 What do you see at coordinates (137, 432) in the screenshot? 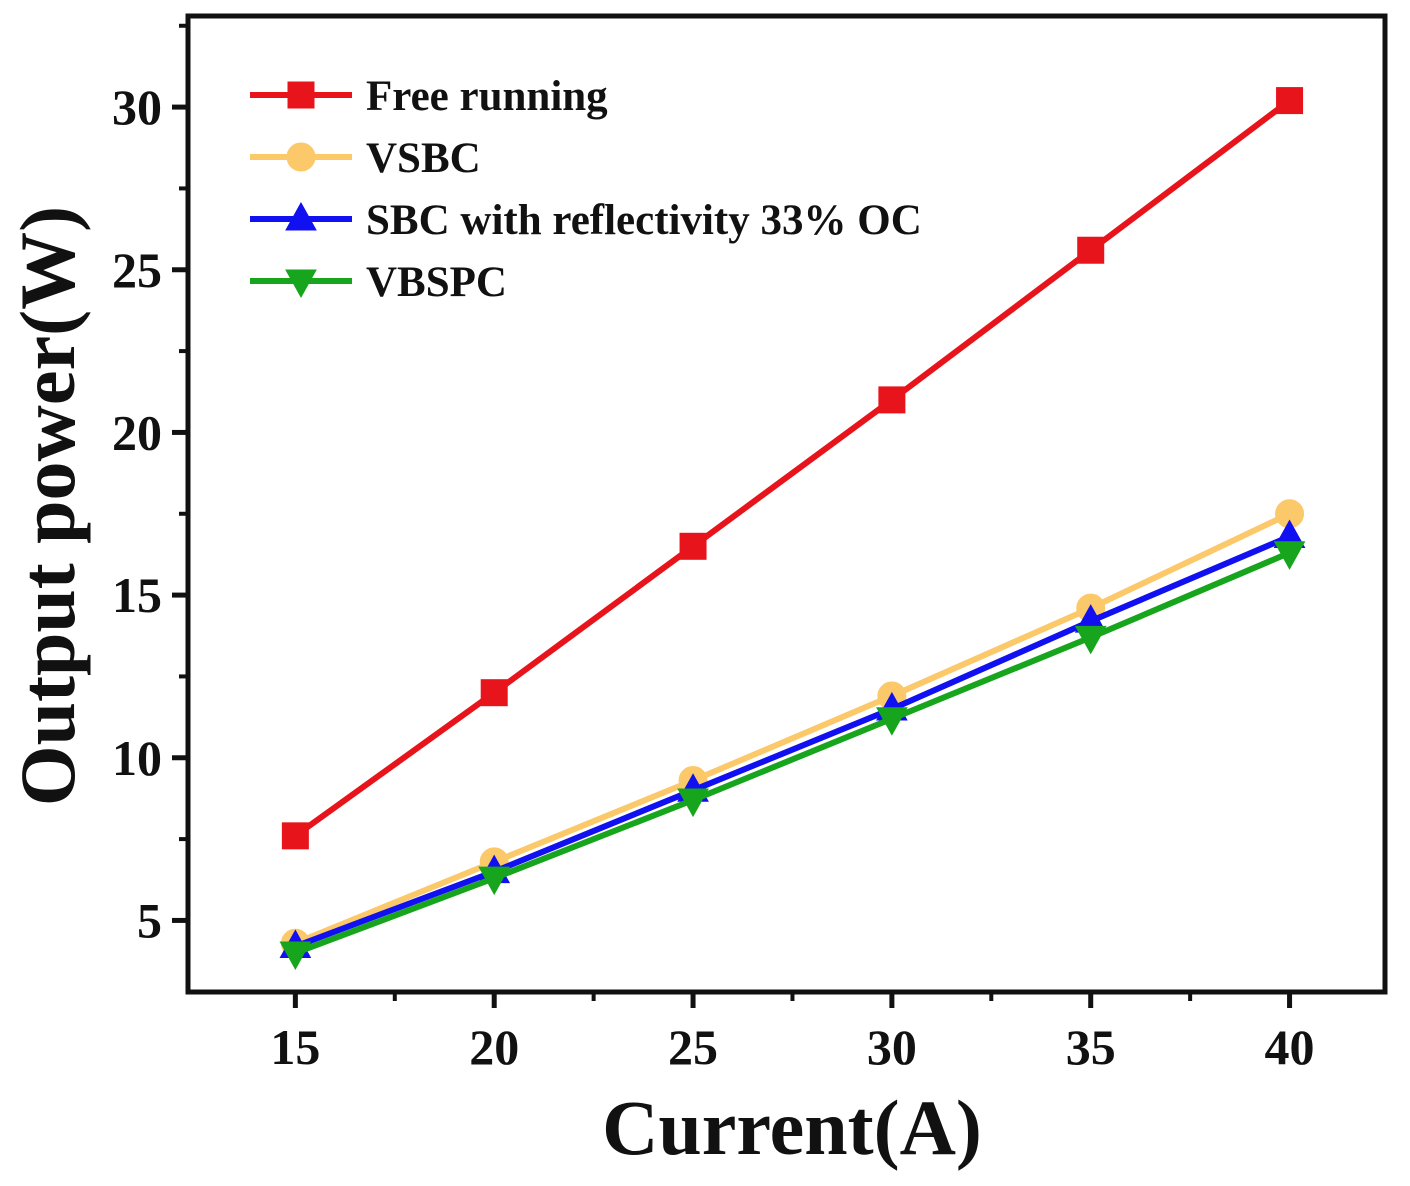
I see `y-tick-label: 20` at bounding box center [137, 432].